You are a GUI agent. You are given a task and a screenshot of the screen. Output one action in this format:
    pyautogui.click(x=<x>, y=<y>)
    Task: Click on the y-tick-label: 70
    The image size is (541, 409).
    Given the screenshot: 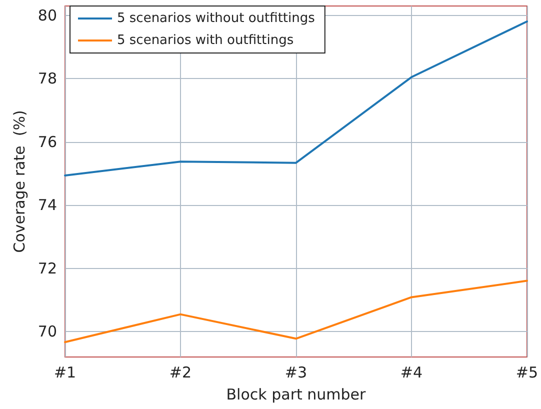 What is the action you would take?
    pyautogui.click(x=47, y=331)
    